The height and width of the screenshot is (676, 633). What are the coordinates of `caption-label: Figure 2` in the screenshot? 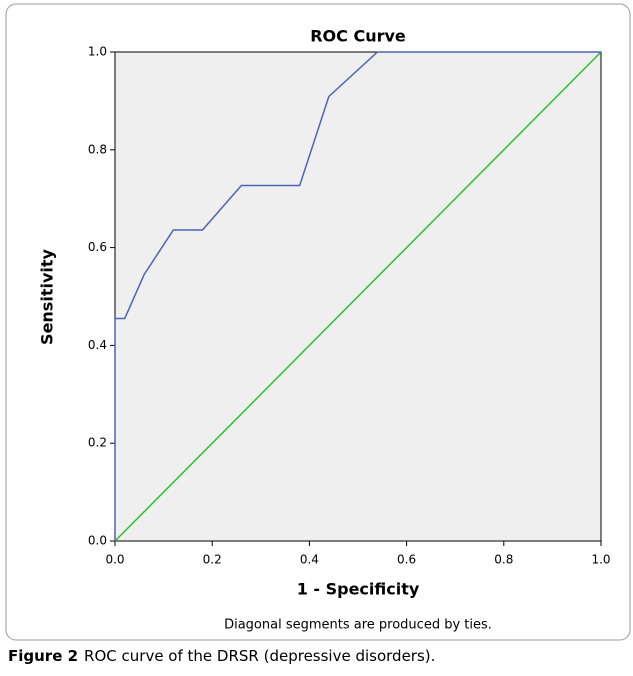 It's located at (43, 656).